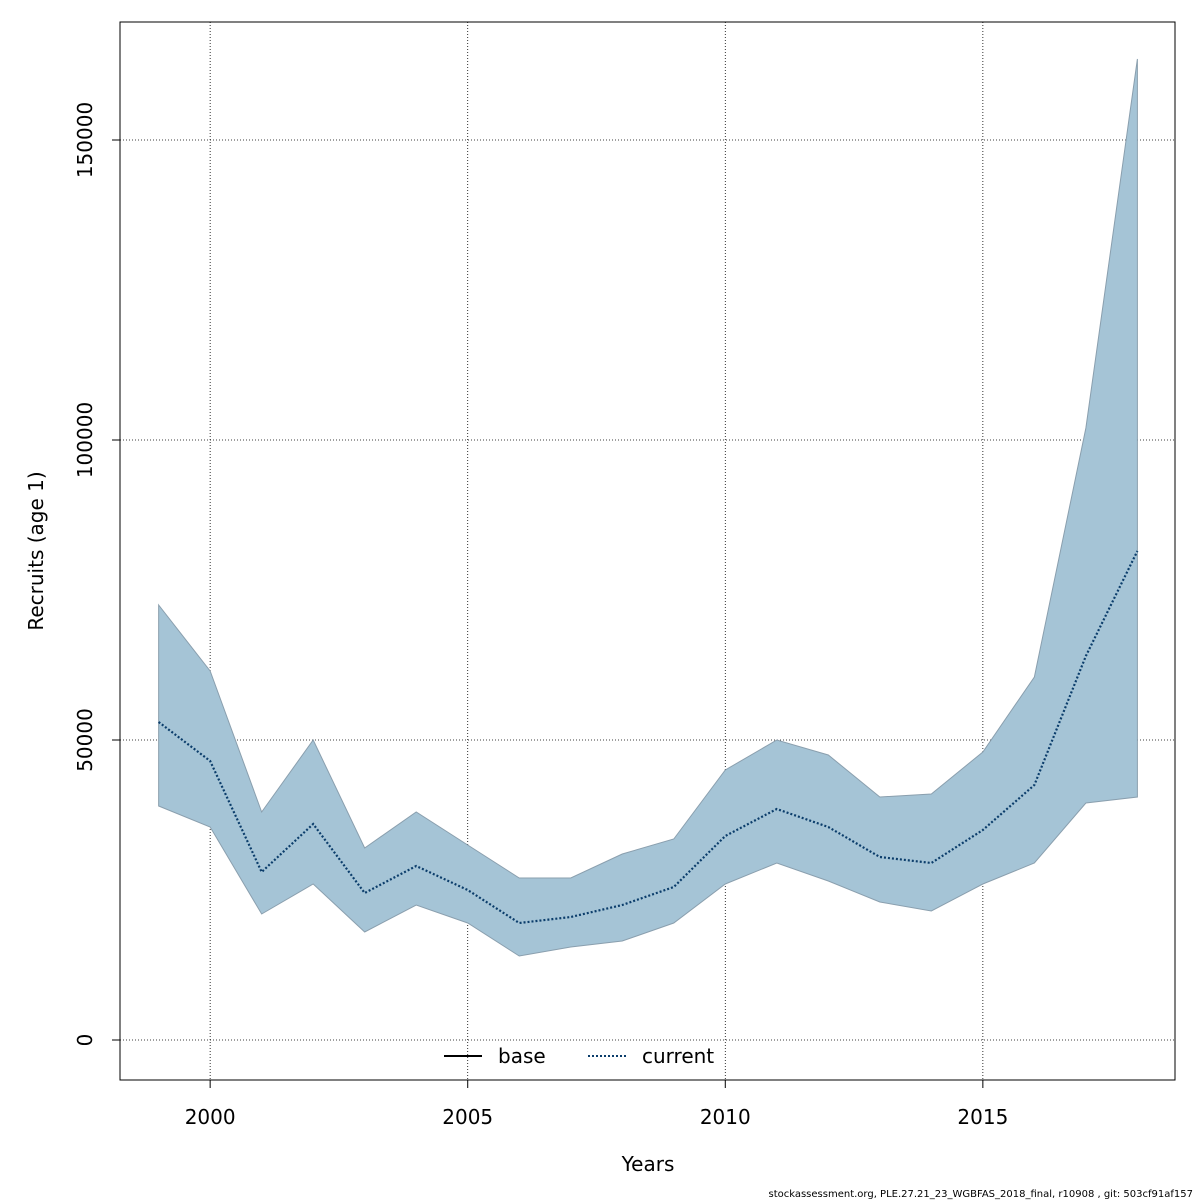 The height and width of the screenshot is (1200, 1200). Describe the element at coordinates (678, 1056) in the screenshot. I see `legend-label: current` at that location.